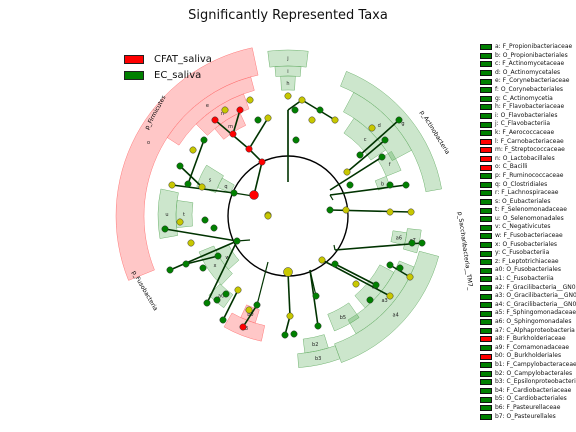 The width and height of the screenshot is (576, 432). Describe the element at coordinates (528, 339) in the screenshot. I see `taxa-key-item: a8: F_Burkholderiaceae` at that location.